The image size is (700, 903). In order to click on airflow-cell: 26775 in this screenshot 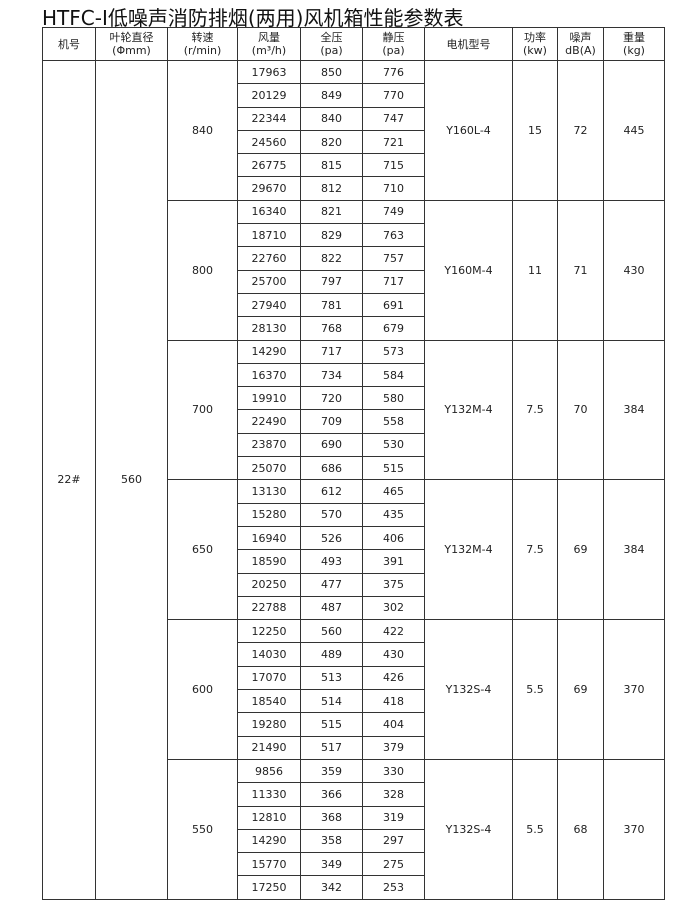, I will do `click(269, 165)`.